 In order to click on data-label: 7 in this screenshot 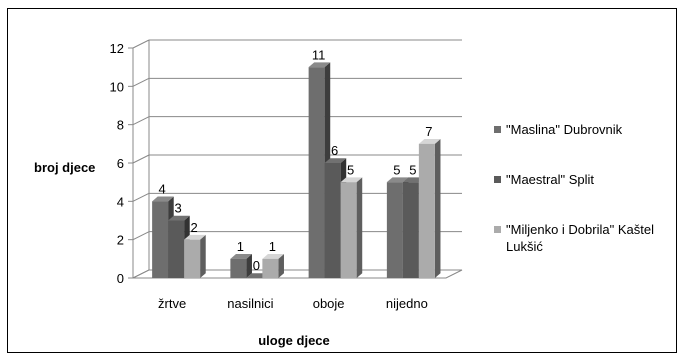, I will do `click(428, 131)`.